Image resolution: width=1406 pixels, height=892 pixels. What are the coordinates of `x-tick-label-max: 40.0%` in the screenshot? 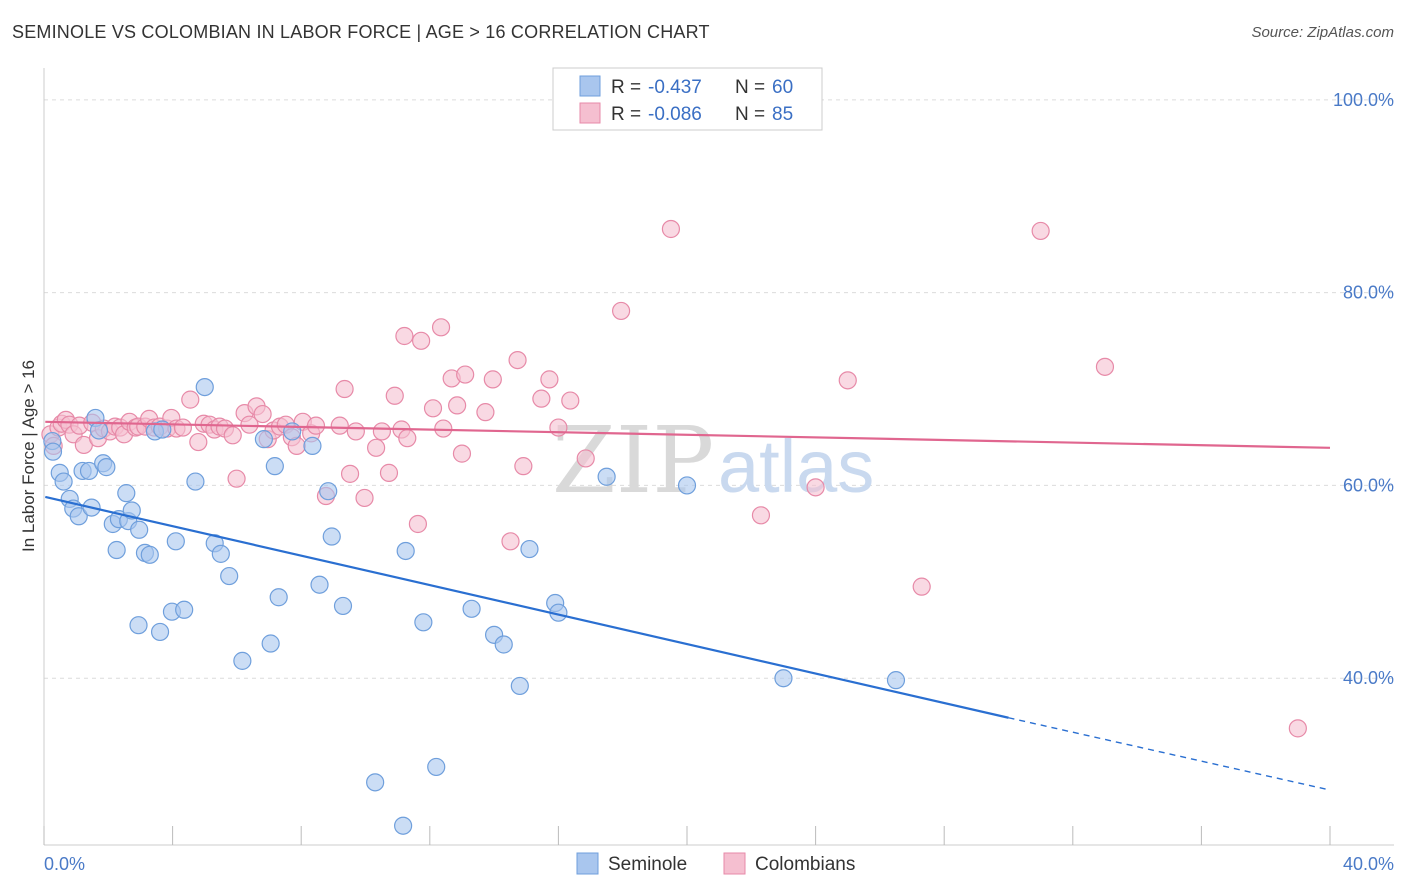 It's located at (1368, 864).